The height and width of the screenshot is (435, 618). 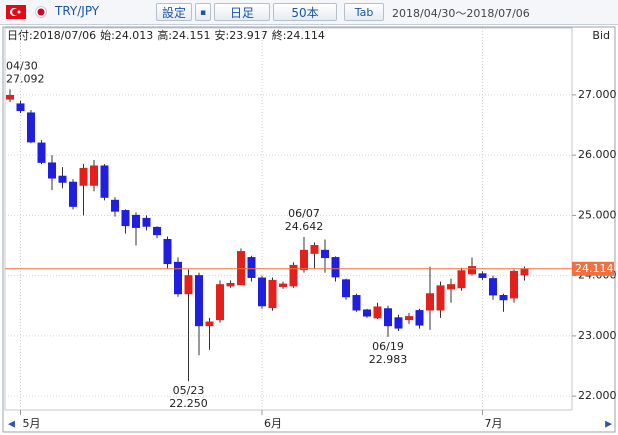 I want to click on info-item: 終:24.114, so click(x=298, y=35).